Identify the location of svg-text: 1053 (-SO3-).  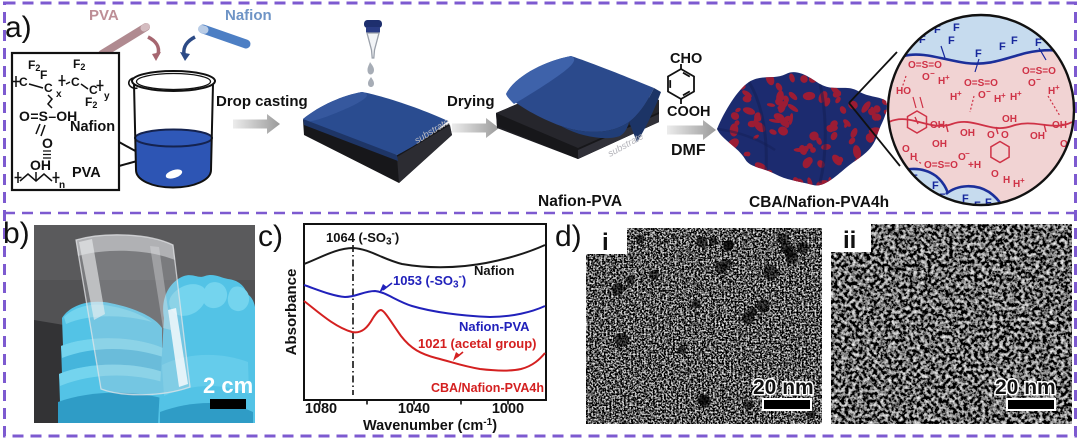
(429, 281).